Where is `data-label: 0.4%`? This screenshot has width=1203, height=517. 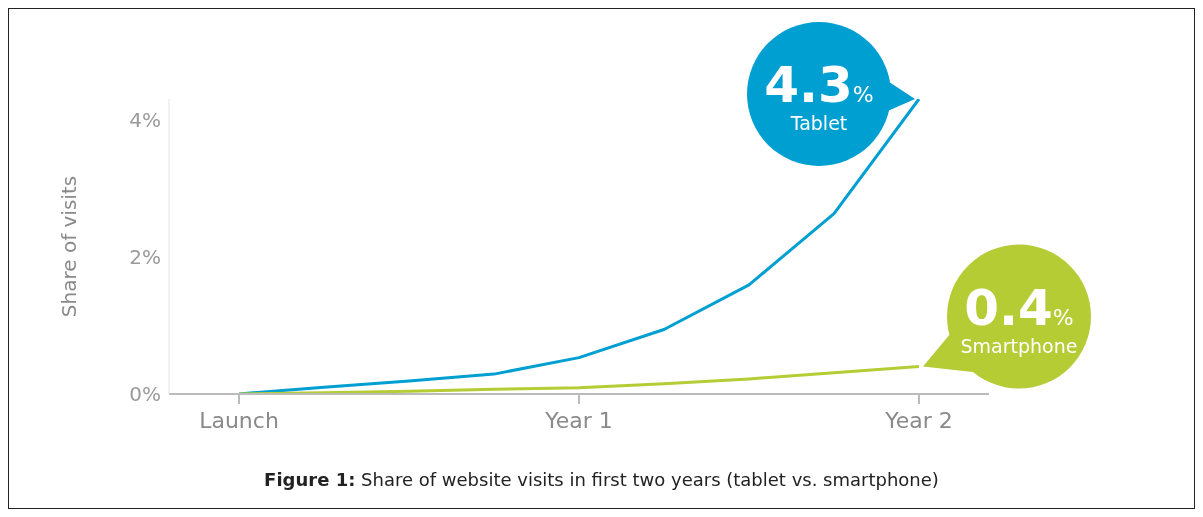 data-label: 0.4% is located at coordinates (1019, 307).